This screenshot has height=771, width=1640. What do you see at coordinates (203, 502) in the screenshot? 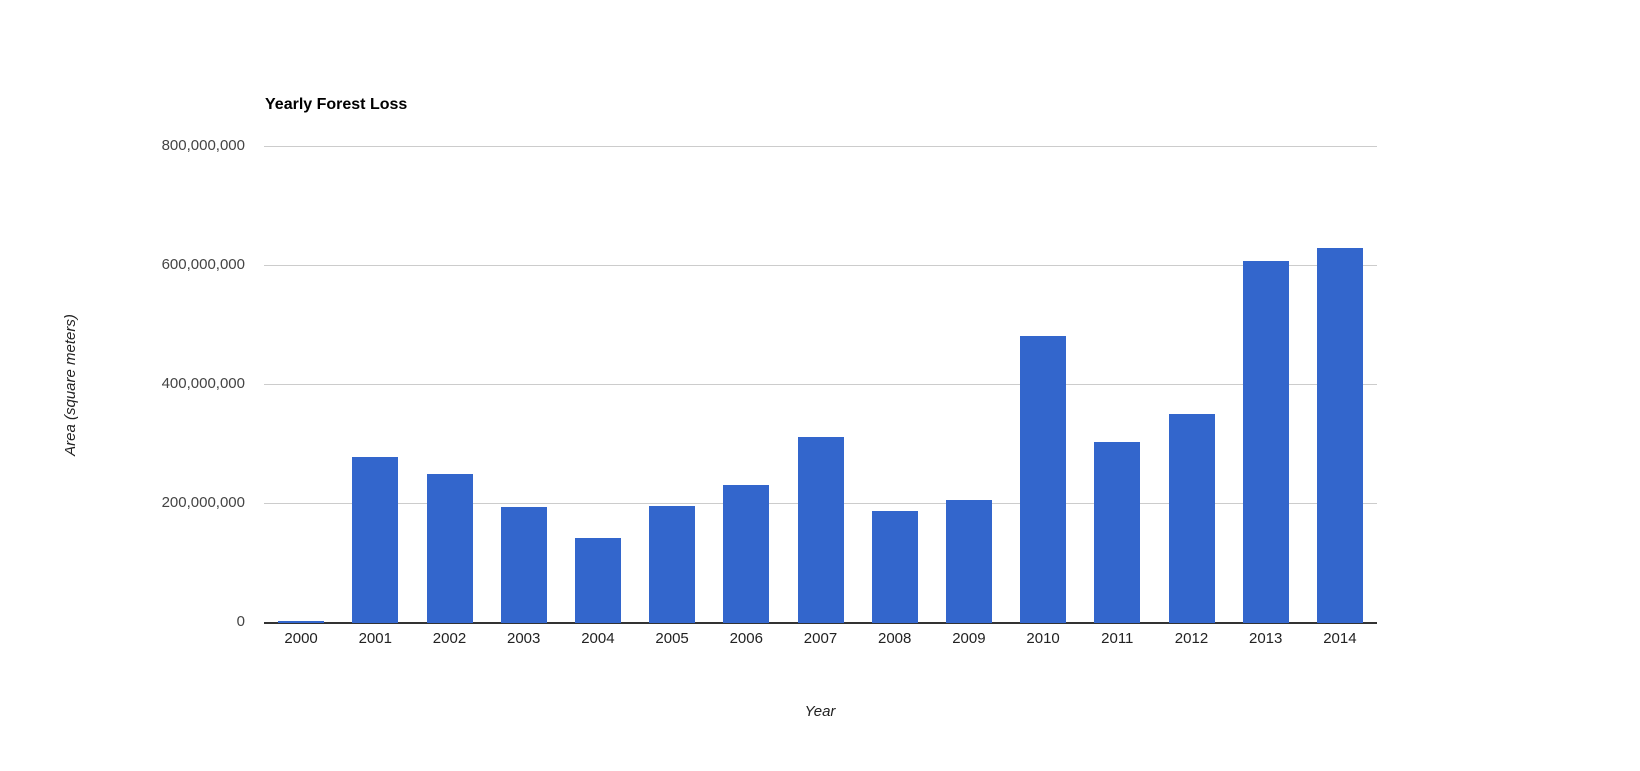
I see `y-tick-label: 200,000,000` at bounding box center [203, 502].